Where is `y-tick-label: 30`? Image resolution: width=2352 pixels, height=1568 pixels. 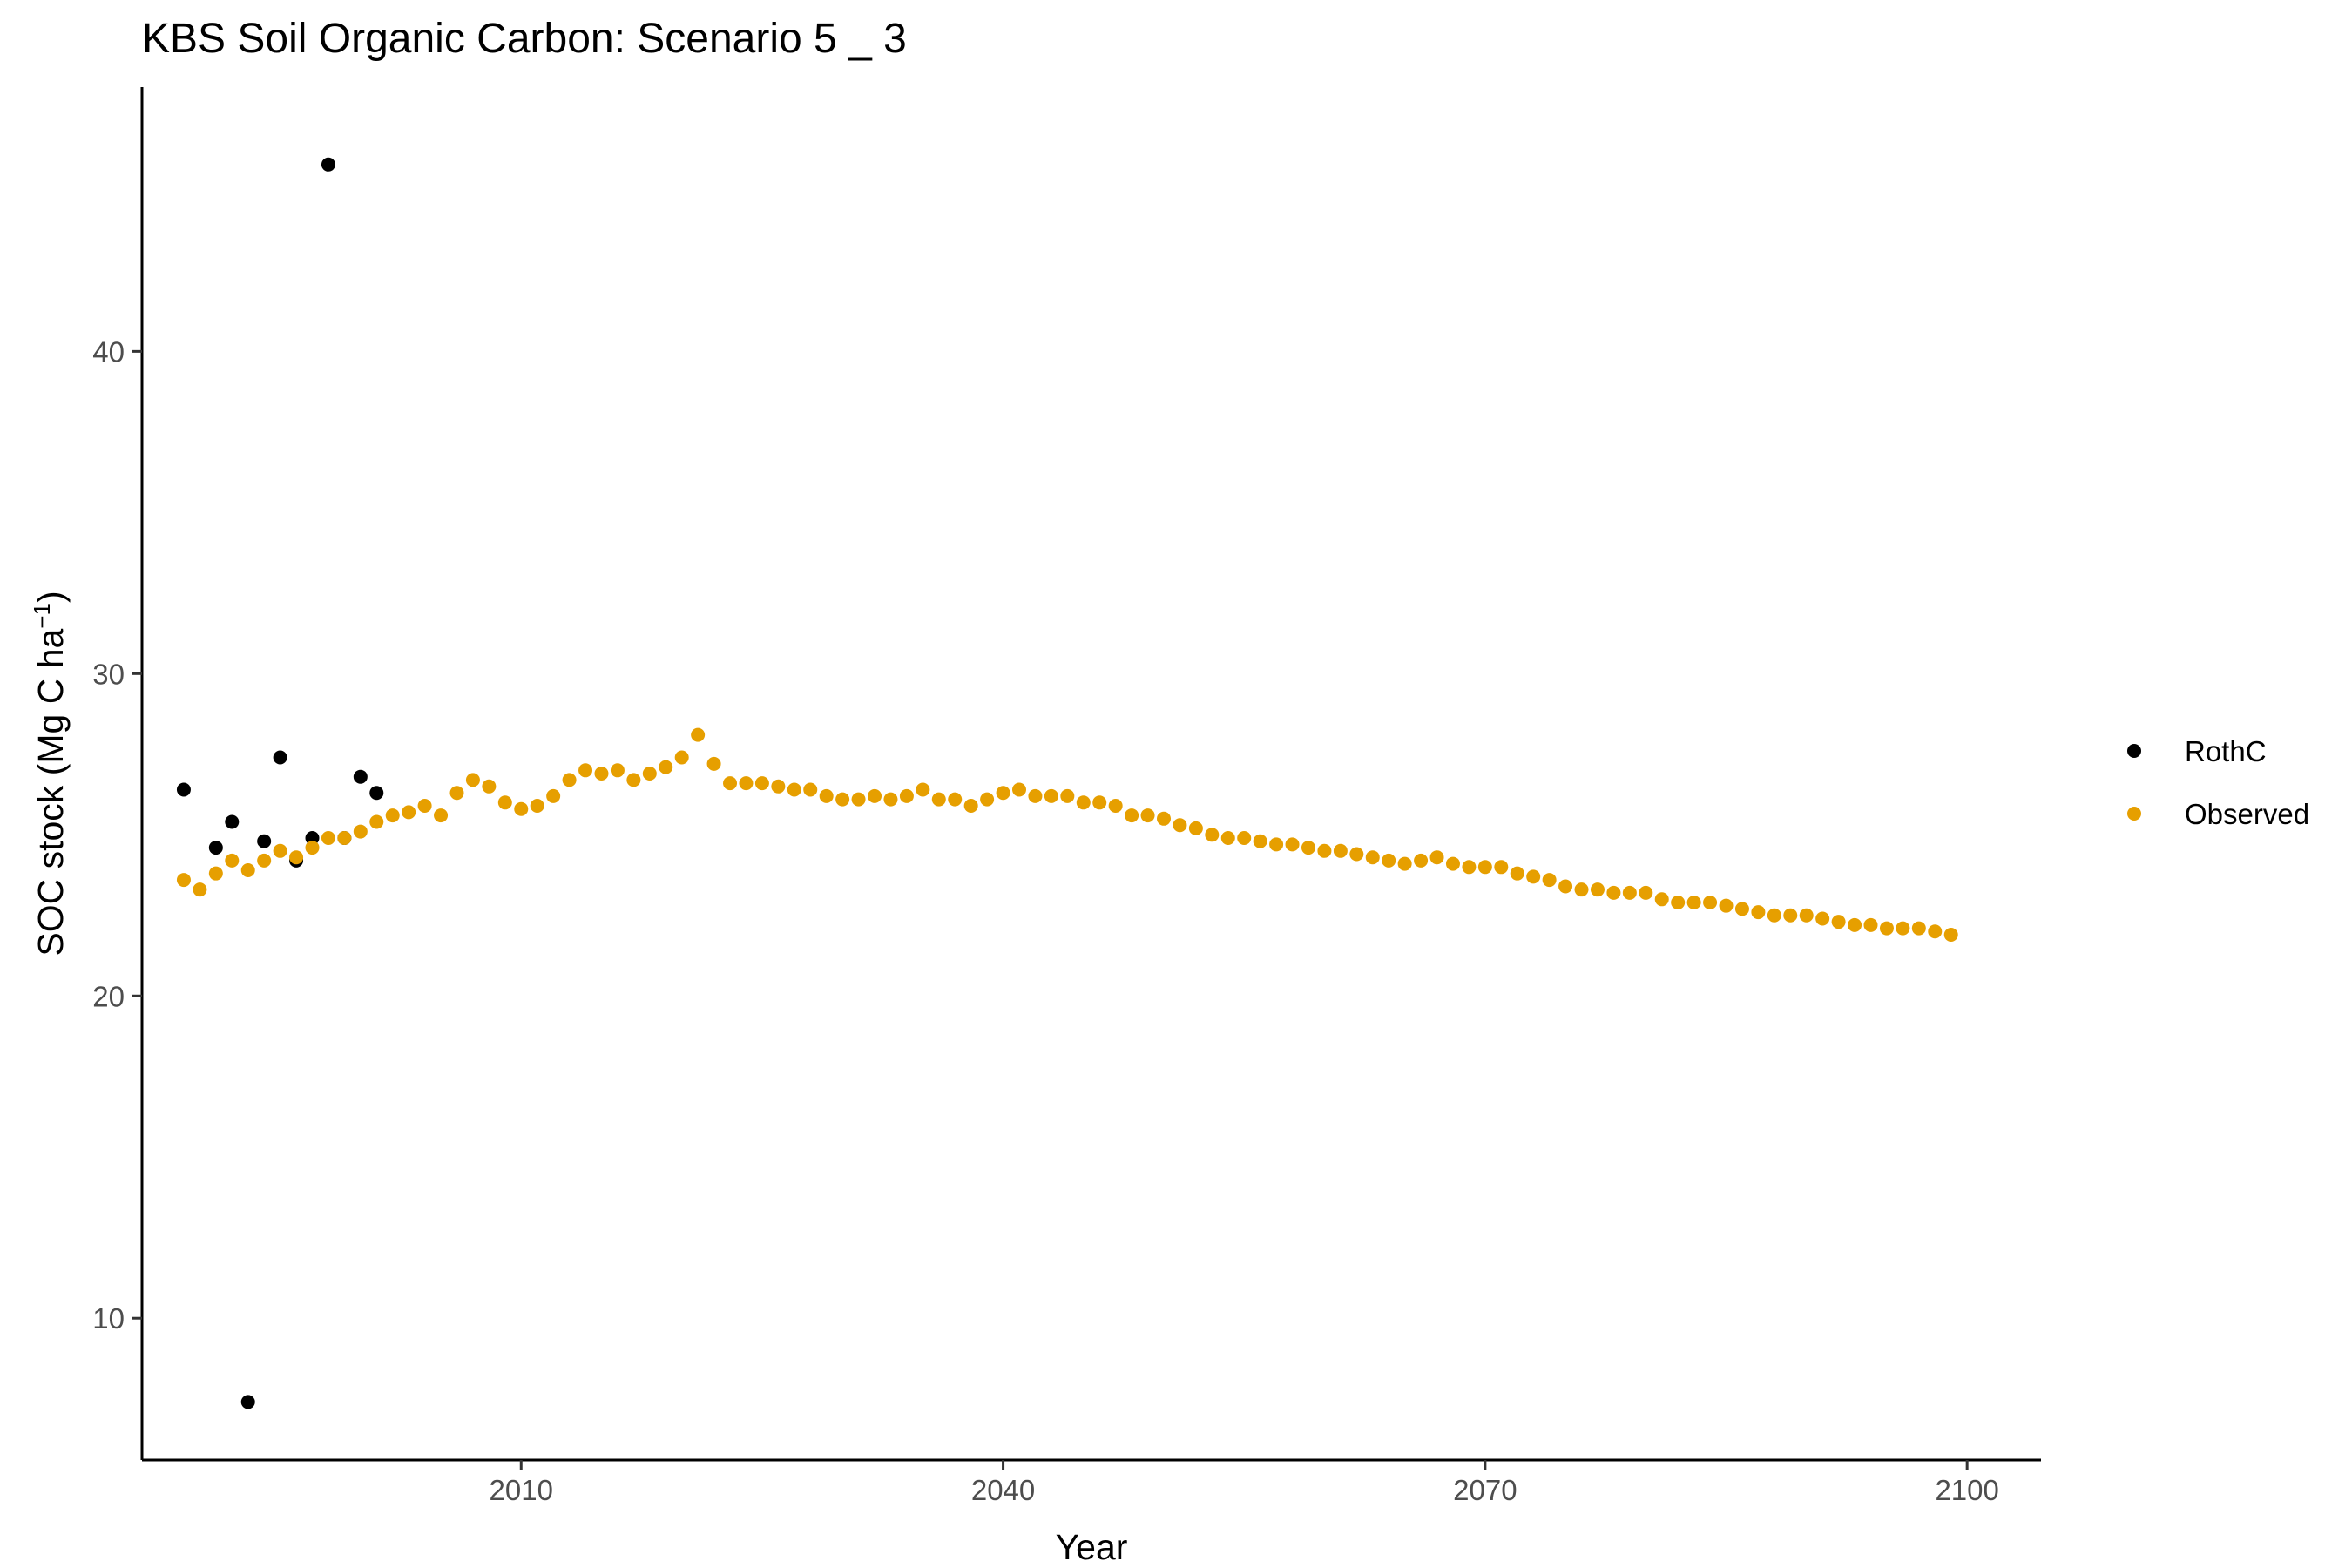
y-tick-label: 30 is located at coordinates (109, 674).